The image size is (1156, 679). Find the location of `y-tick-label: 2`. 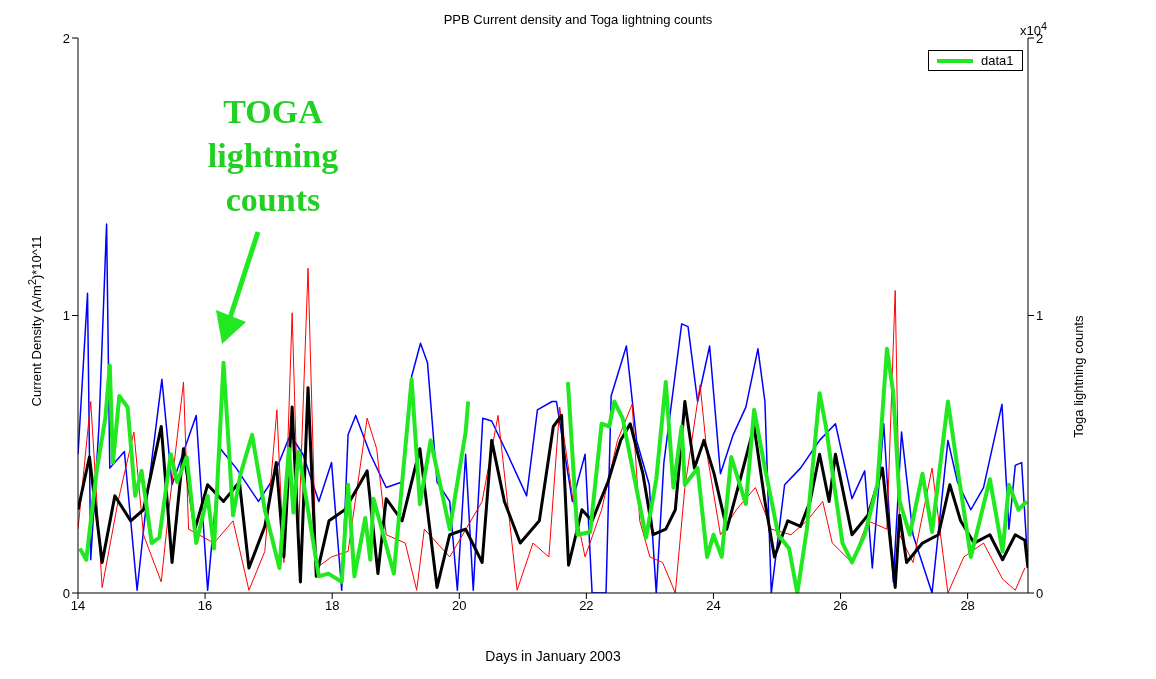

y-tick-label: 2 is located at coordinates (66, 38).